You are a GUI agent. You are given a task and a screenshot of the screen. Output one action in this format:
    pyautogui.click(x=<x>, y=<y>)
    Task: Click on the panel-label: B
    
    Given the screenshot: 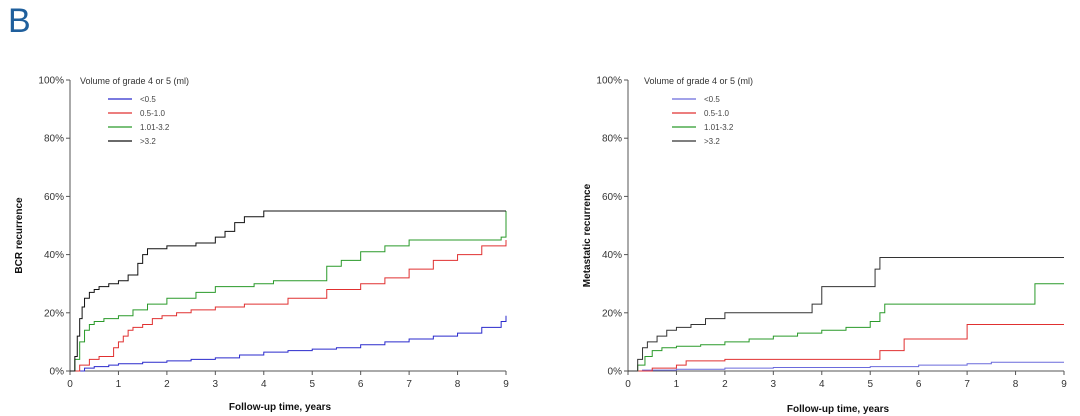 What is the action you would take?
    pyautogui.click(x=19, y=21)
    